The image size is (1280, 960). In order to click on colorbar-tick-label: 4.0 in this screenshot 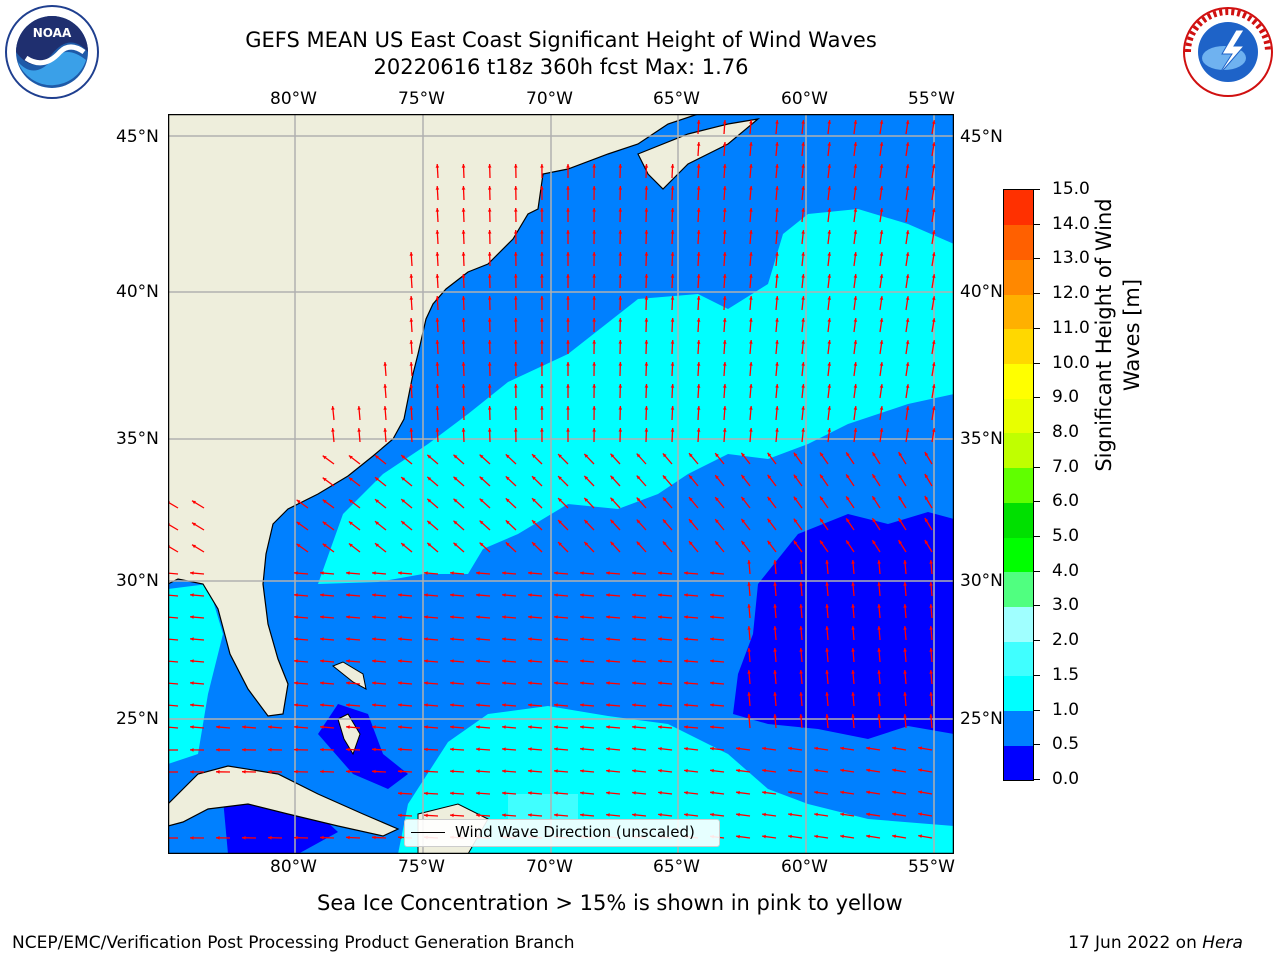, I will do `click(1066, 570)`.